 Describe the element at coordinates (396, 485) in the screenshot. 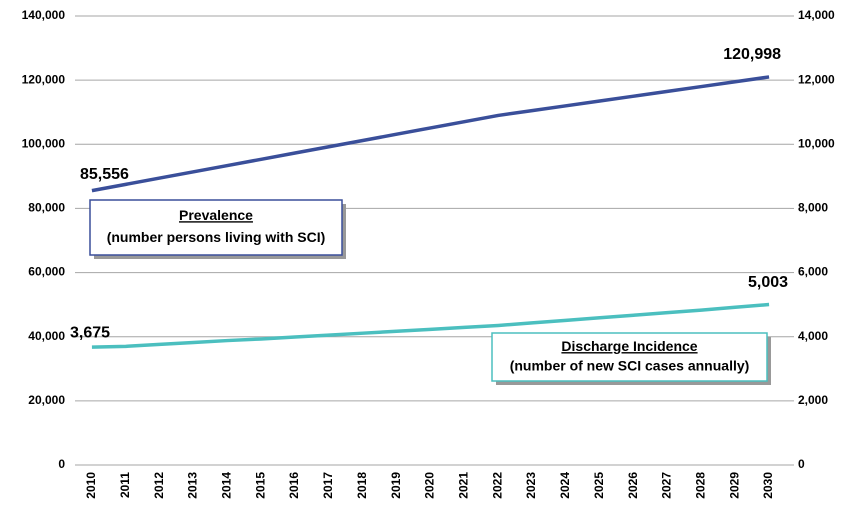

I see `x-tick-label: 2019` at that location.